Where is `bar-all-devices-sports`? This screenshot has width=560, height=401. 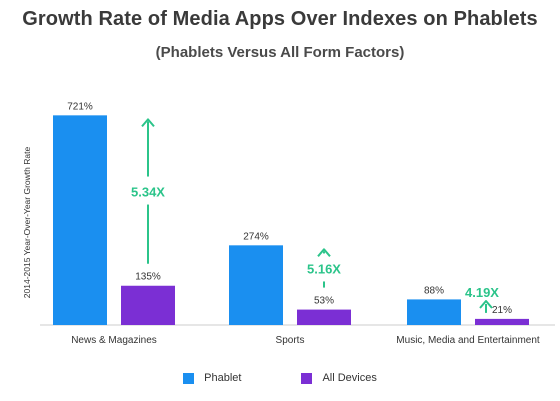 bar-all-devices-sports is located at coordinates (324, 317).